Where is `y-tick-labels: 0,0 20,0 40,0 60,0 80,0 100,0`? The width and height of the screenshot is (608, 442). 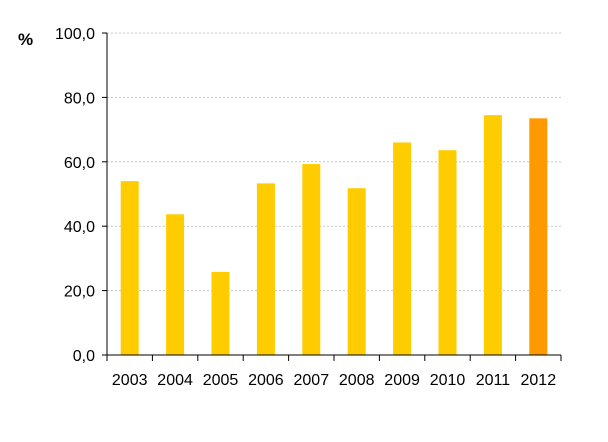
y-tick-labels: 0,0 20,0 40,0 60,0 80,0 100,0 is located at coordinates (75, 195).